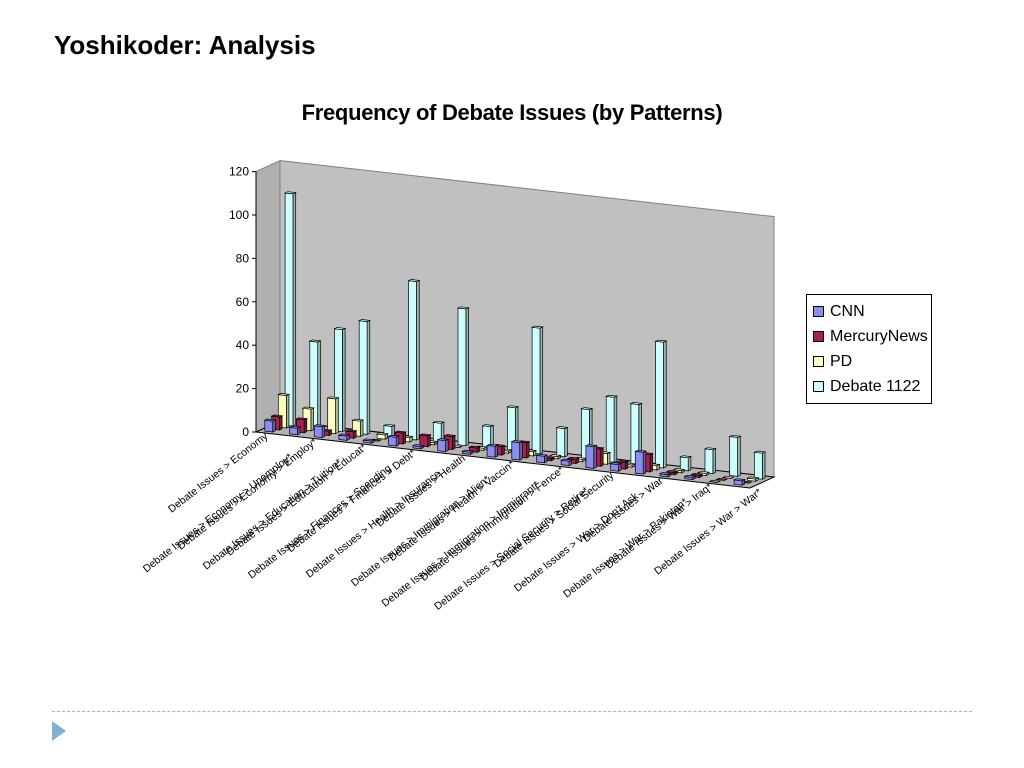 The image size is (1024, 768). Describe the element at coordinates (872, 311) in the screenshot. I see `legend-item-cnn: CNN` at that location.